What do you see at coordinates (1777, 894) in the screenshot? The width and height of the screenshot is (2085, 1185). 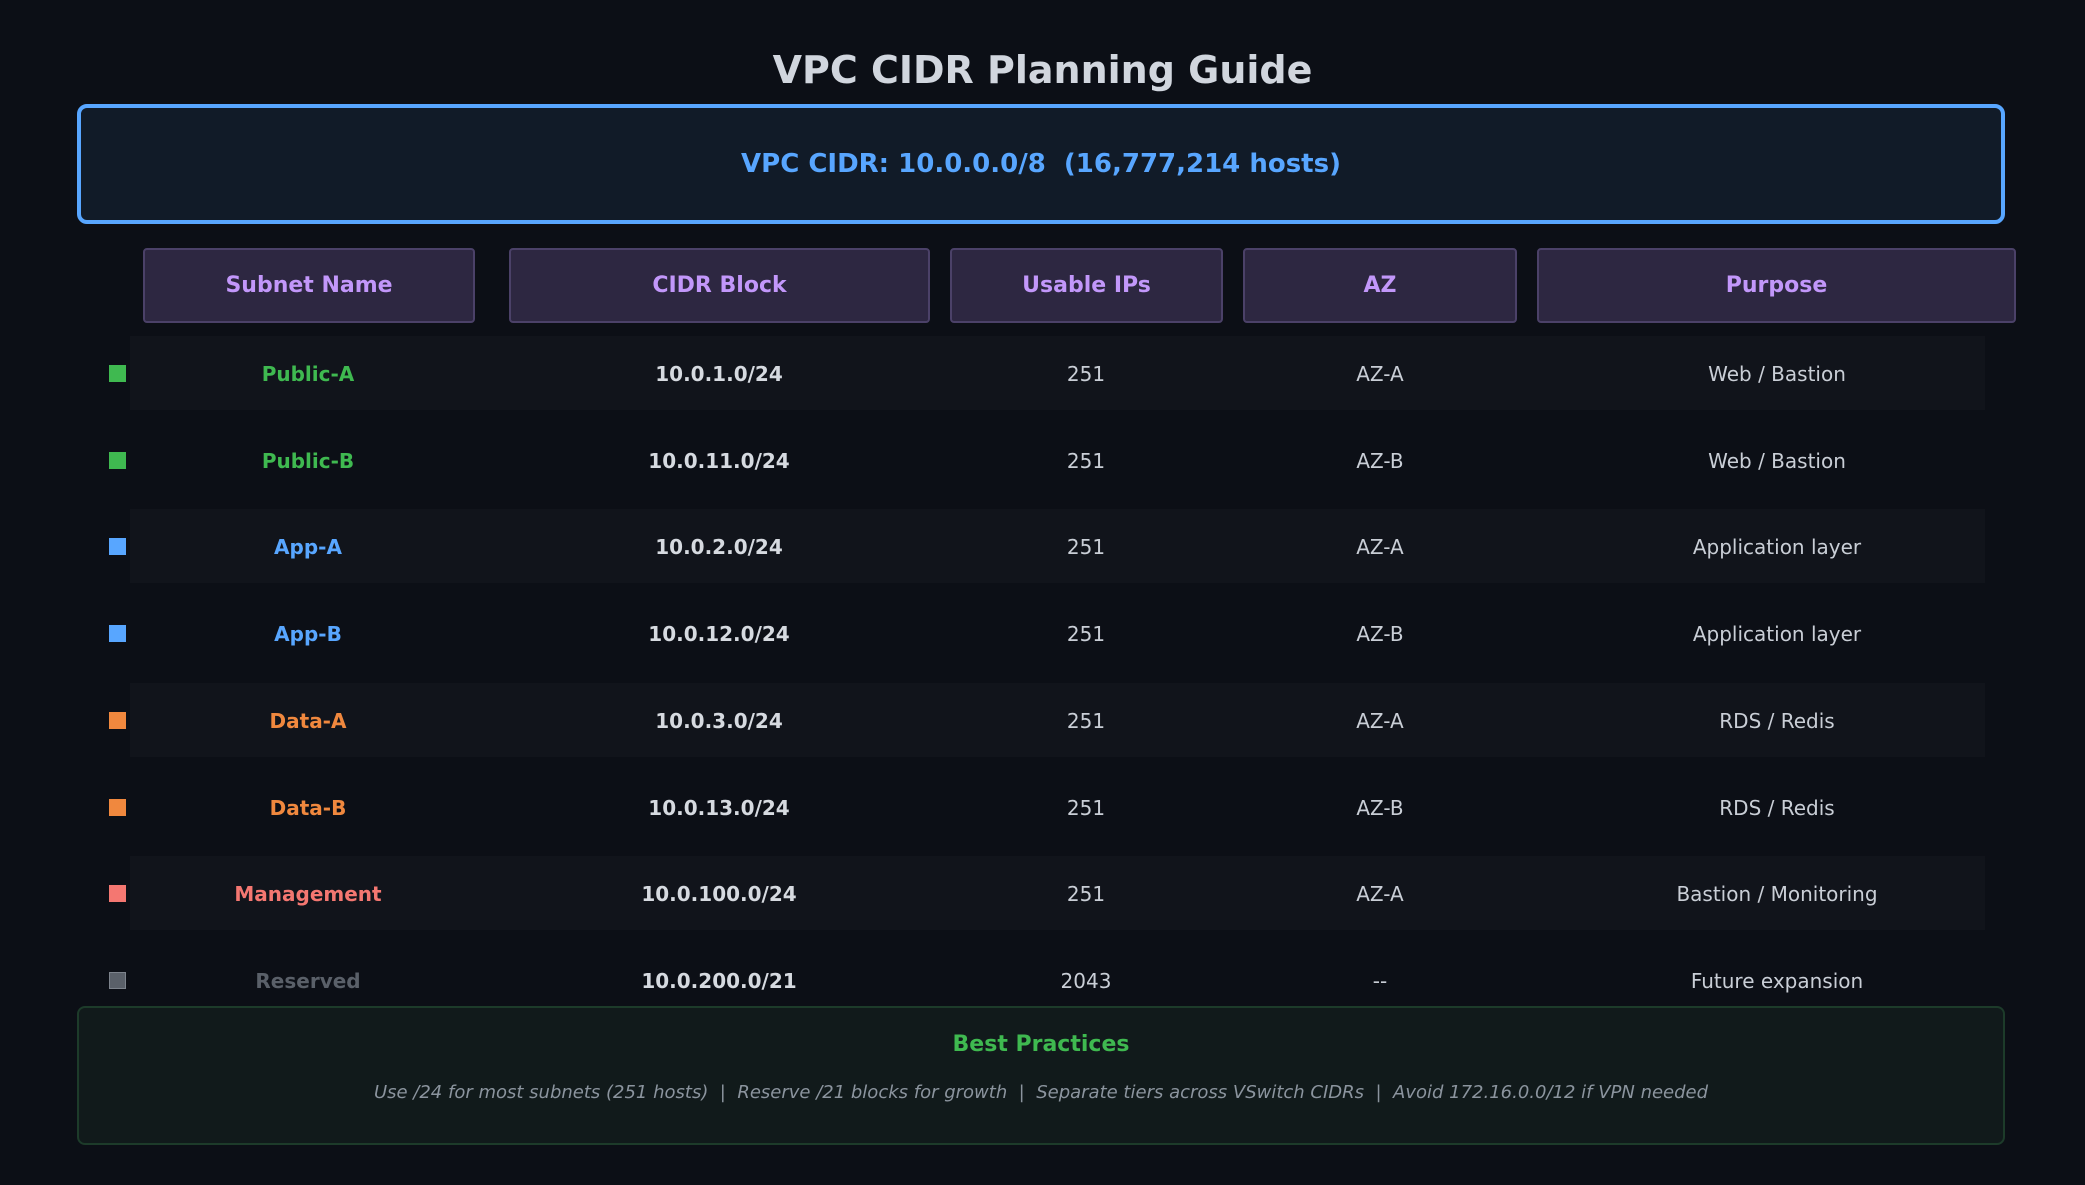 I see `cell-purpose: Bastion / Monitoring` at bounding box center [1777, 894].